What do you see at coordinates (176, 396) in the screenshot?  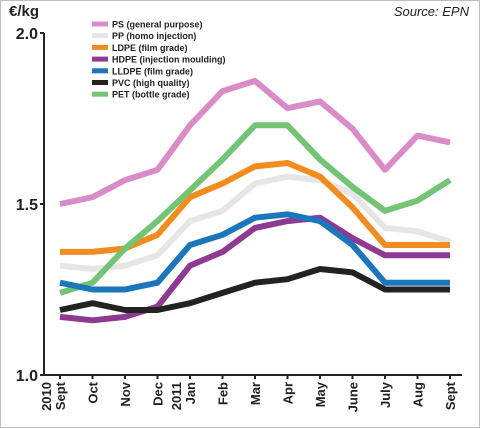 I see `x-tick-label-year: 2011` at bounding box center [176, 396].